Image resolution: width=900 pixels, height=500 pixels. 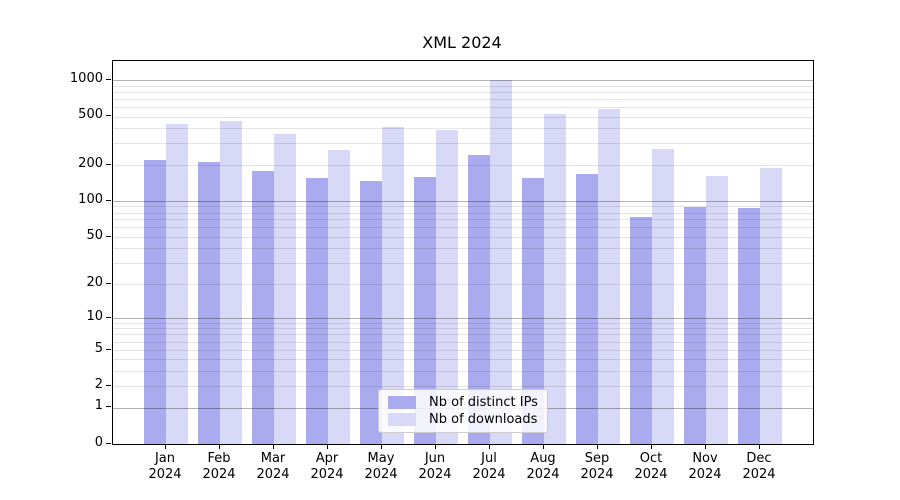 What do you see at coordinates (663, 296) in the screenshot?
I see `bar-downloads-oct` at bounding box center [663, 296].